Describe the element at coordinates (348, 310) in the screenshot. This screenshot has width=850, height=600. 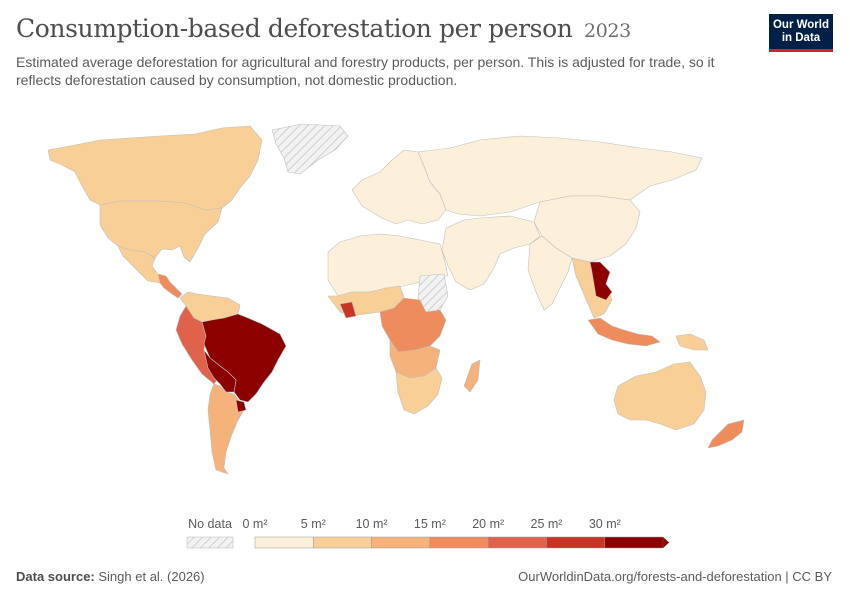
I see `region-cote-divoire` at that location.